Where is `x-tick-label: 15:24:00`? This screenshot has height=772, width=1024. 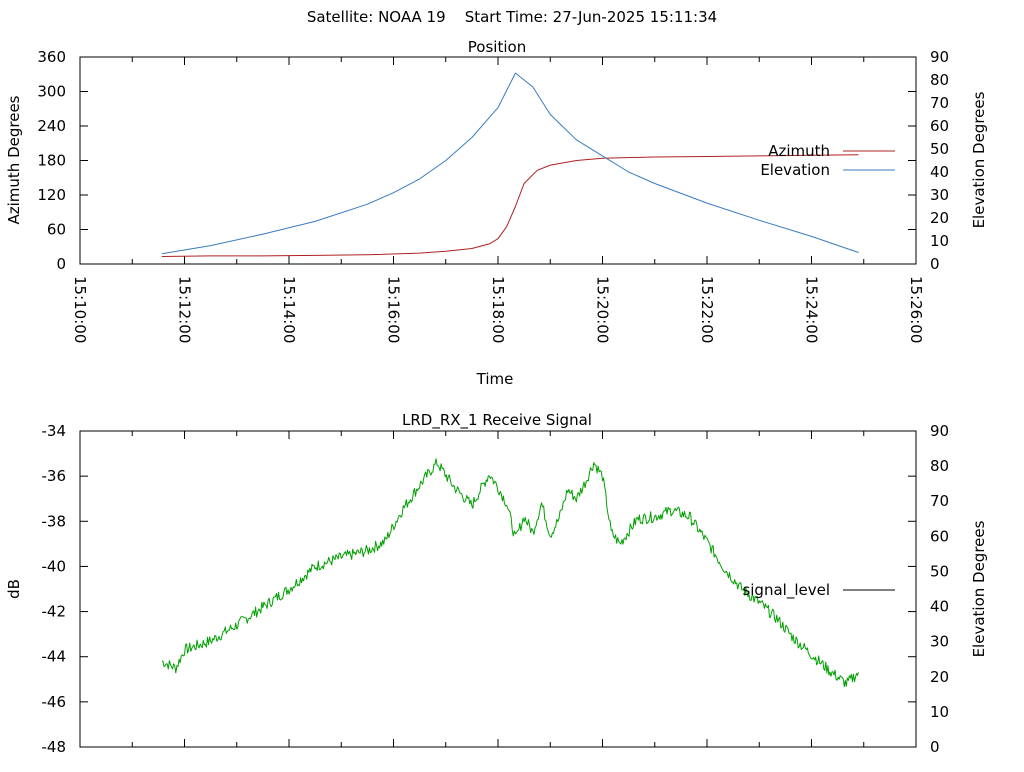 x-tick-label: 15:24:00 is located at coordinates (812, 309).